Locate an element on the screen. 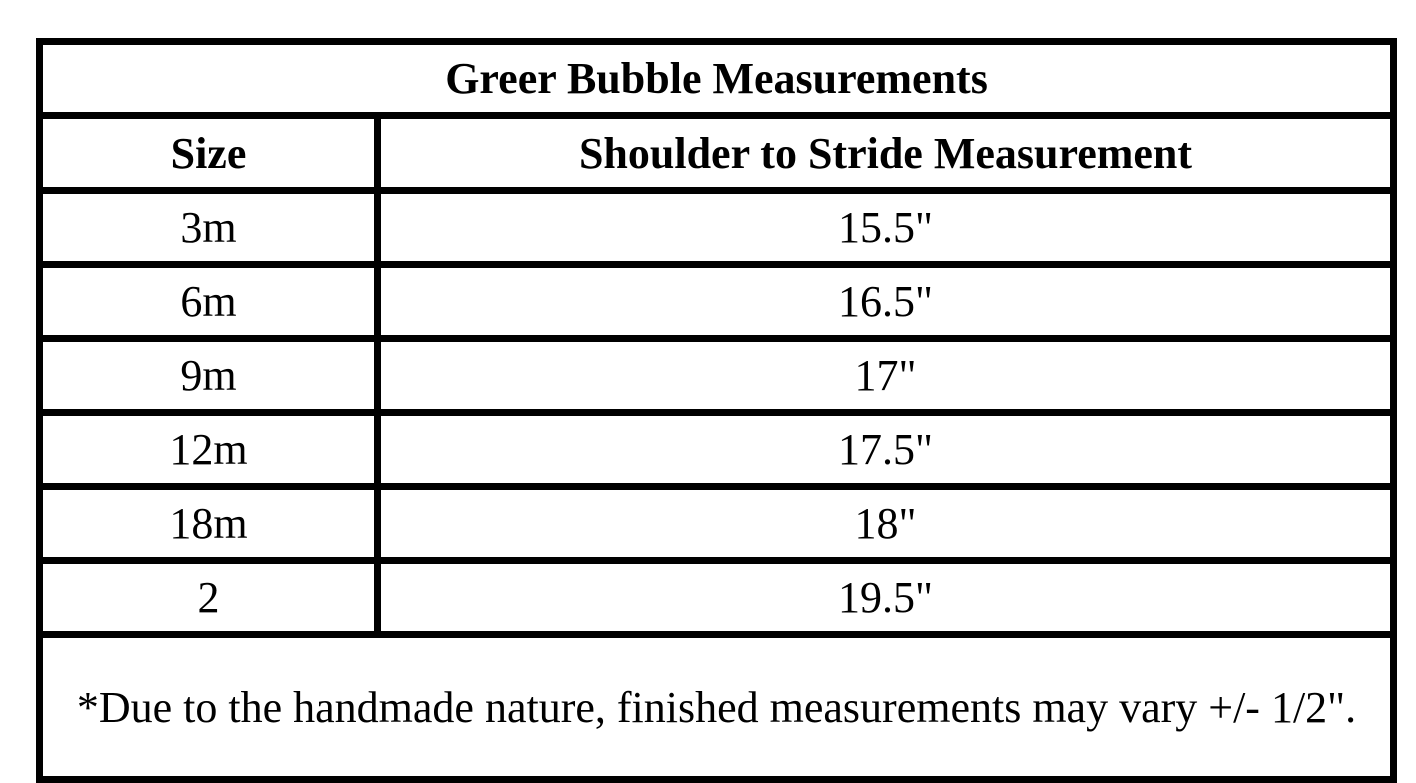 This screenshot has width=1416, height=783. size-cell: 9m is located at coordinates (208, 375).